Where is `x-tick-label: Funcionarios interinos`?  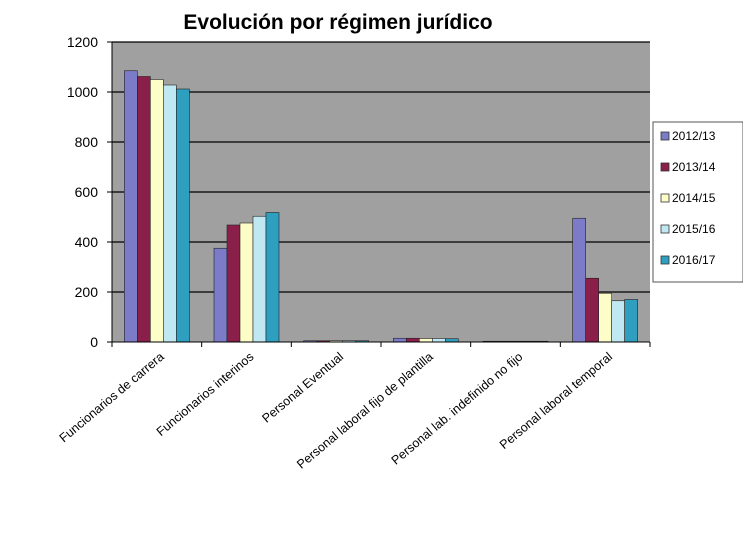 x-tick-label: Funcionarios interinos is located at coordinates (205, 394).